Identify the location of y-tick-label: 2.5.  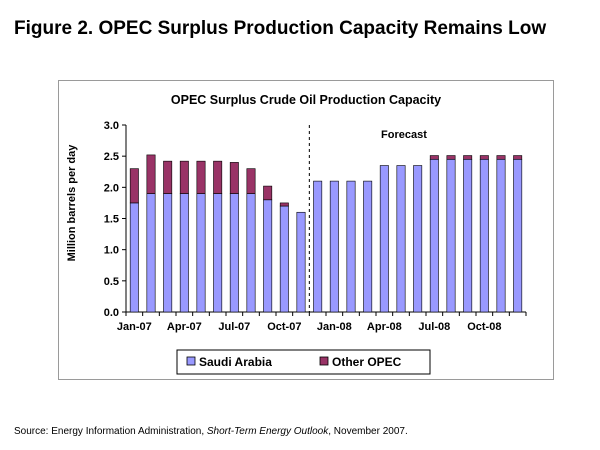
(111, 157).